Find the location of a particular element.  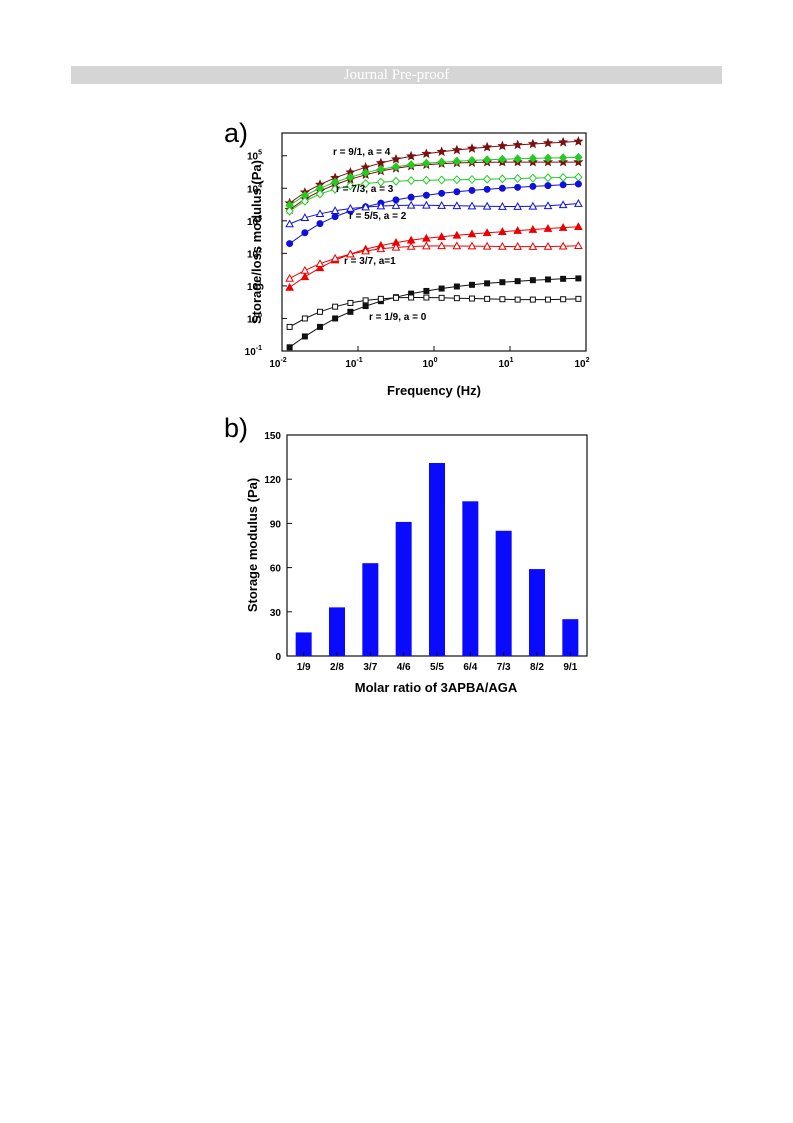

panel-b-bars is located at coordinates (437, 559).